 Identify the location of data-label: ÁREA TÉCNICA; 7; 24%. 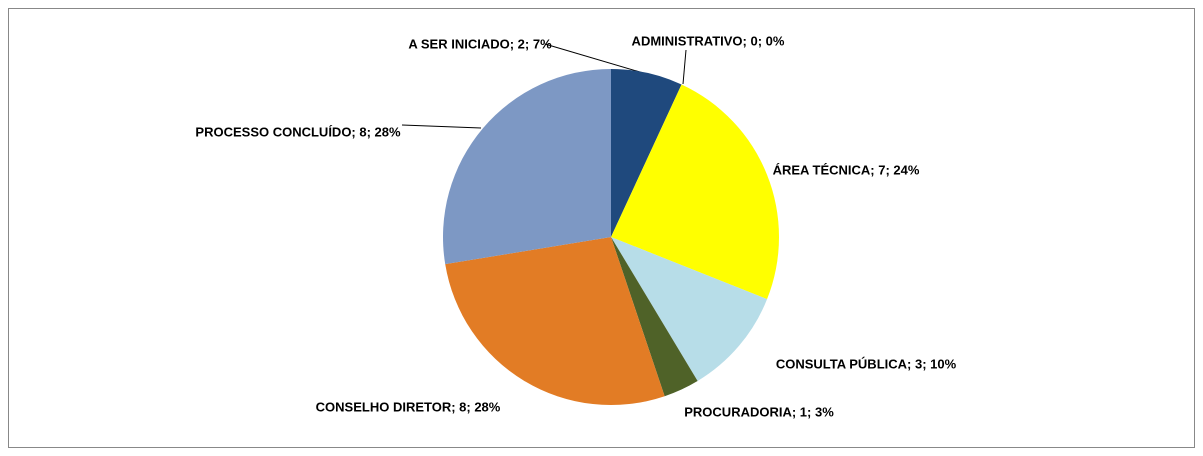
(846, 170).